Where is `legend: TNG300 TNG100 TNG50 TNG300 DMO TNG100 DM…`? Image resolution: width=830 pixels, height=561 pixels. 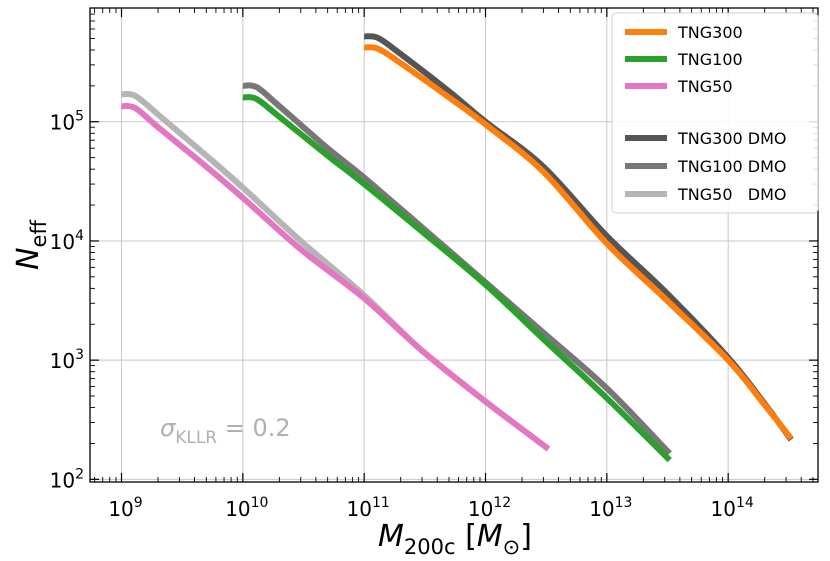 legend: TNG300 TNG100 TNG50 TNG300 DMO TNG100 DM… is located at coordinates (715, 113).